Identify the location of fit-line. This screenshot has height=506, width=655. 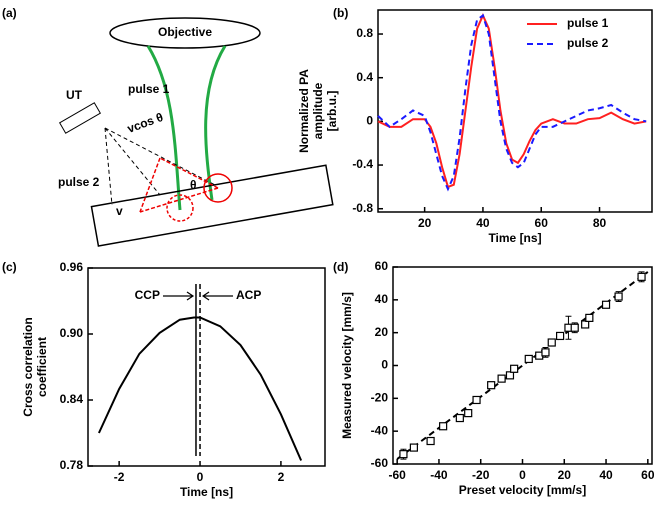
(522, 365).